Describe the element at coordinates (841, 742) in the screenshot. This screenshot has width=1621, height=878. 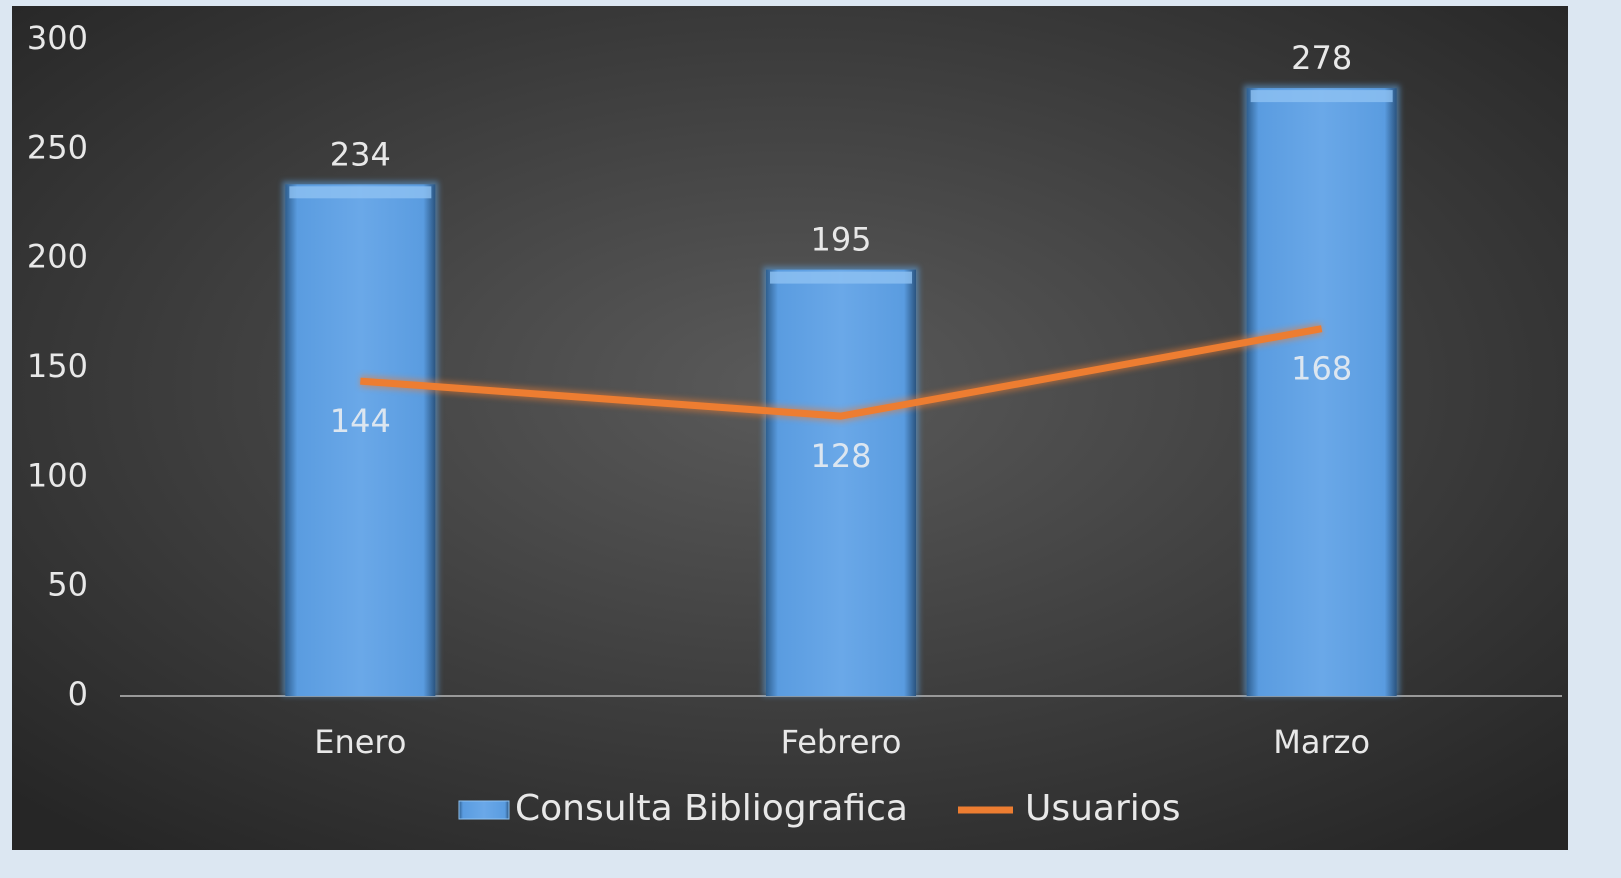
I see `x-tick-label: Febrero` at that location.